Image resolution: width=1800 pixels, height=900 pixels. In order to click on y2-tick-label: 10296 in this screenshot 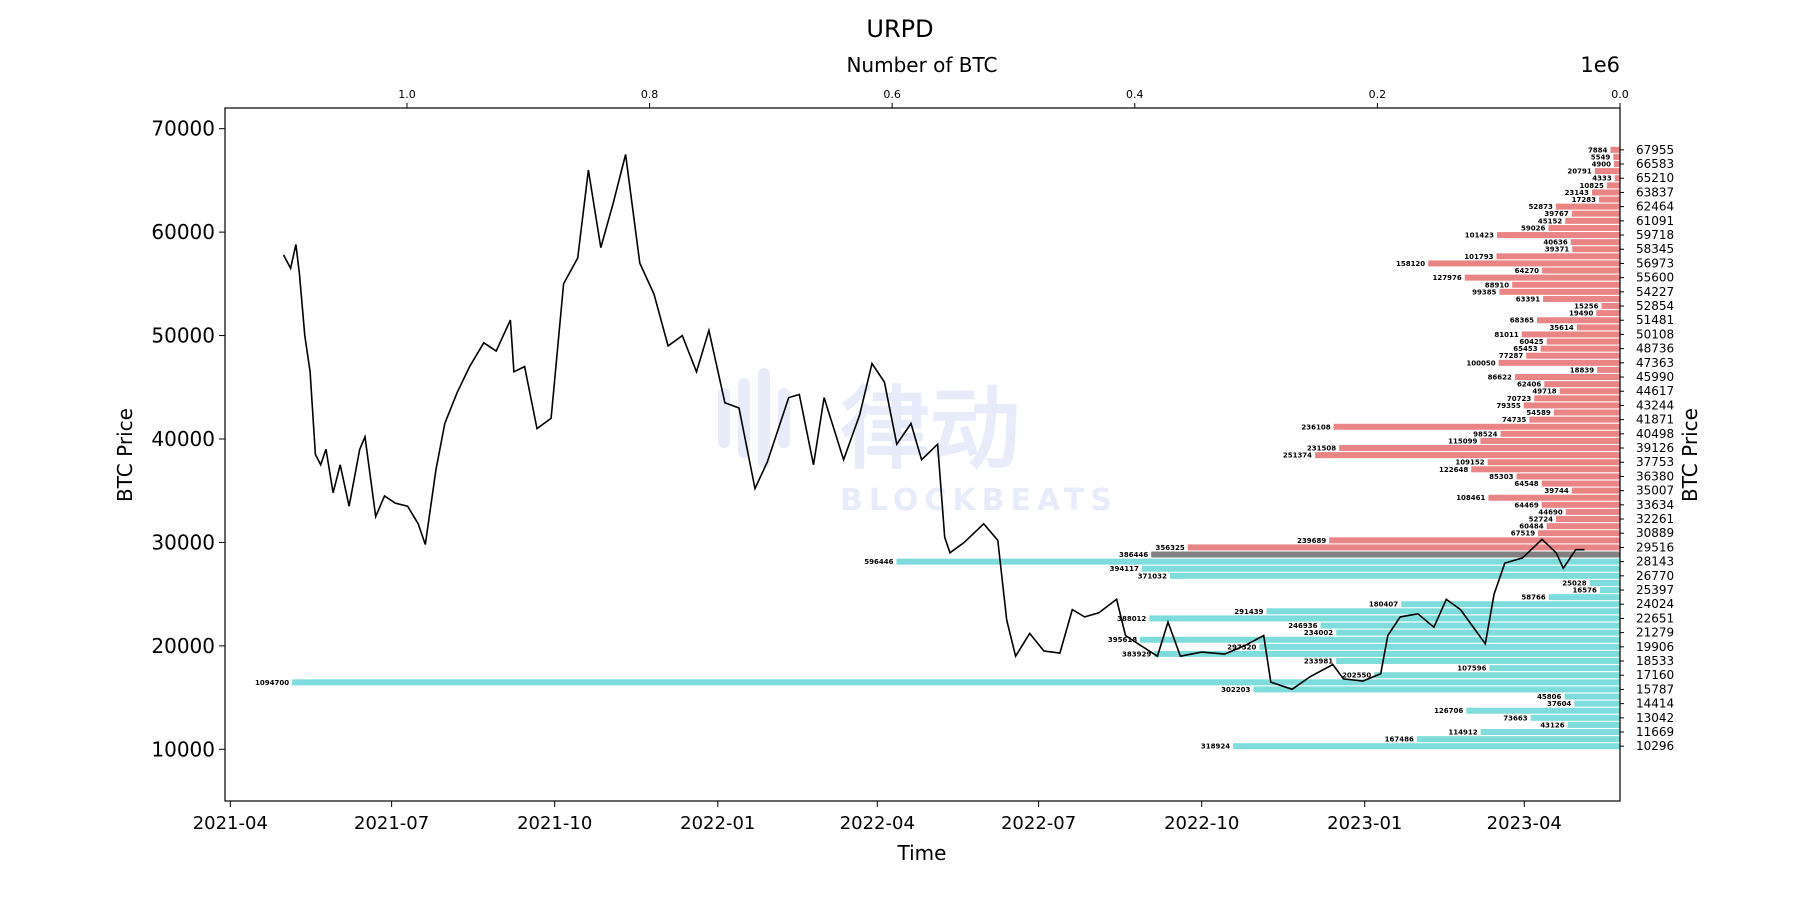, I will do `click(1655, 746)`.